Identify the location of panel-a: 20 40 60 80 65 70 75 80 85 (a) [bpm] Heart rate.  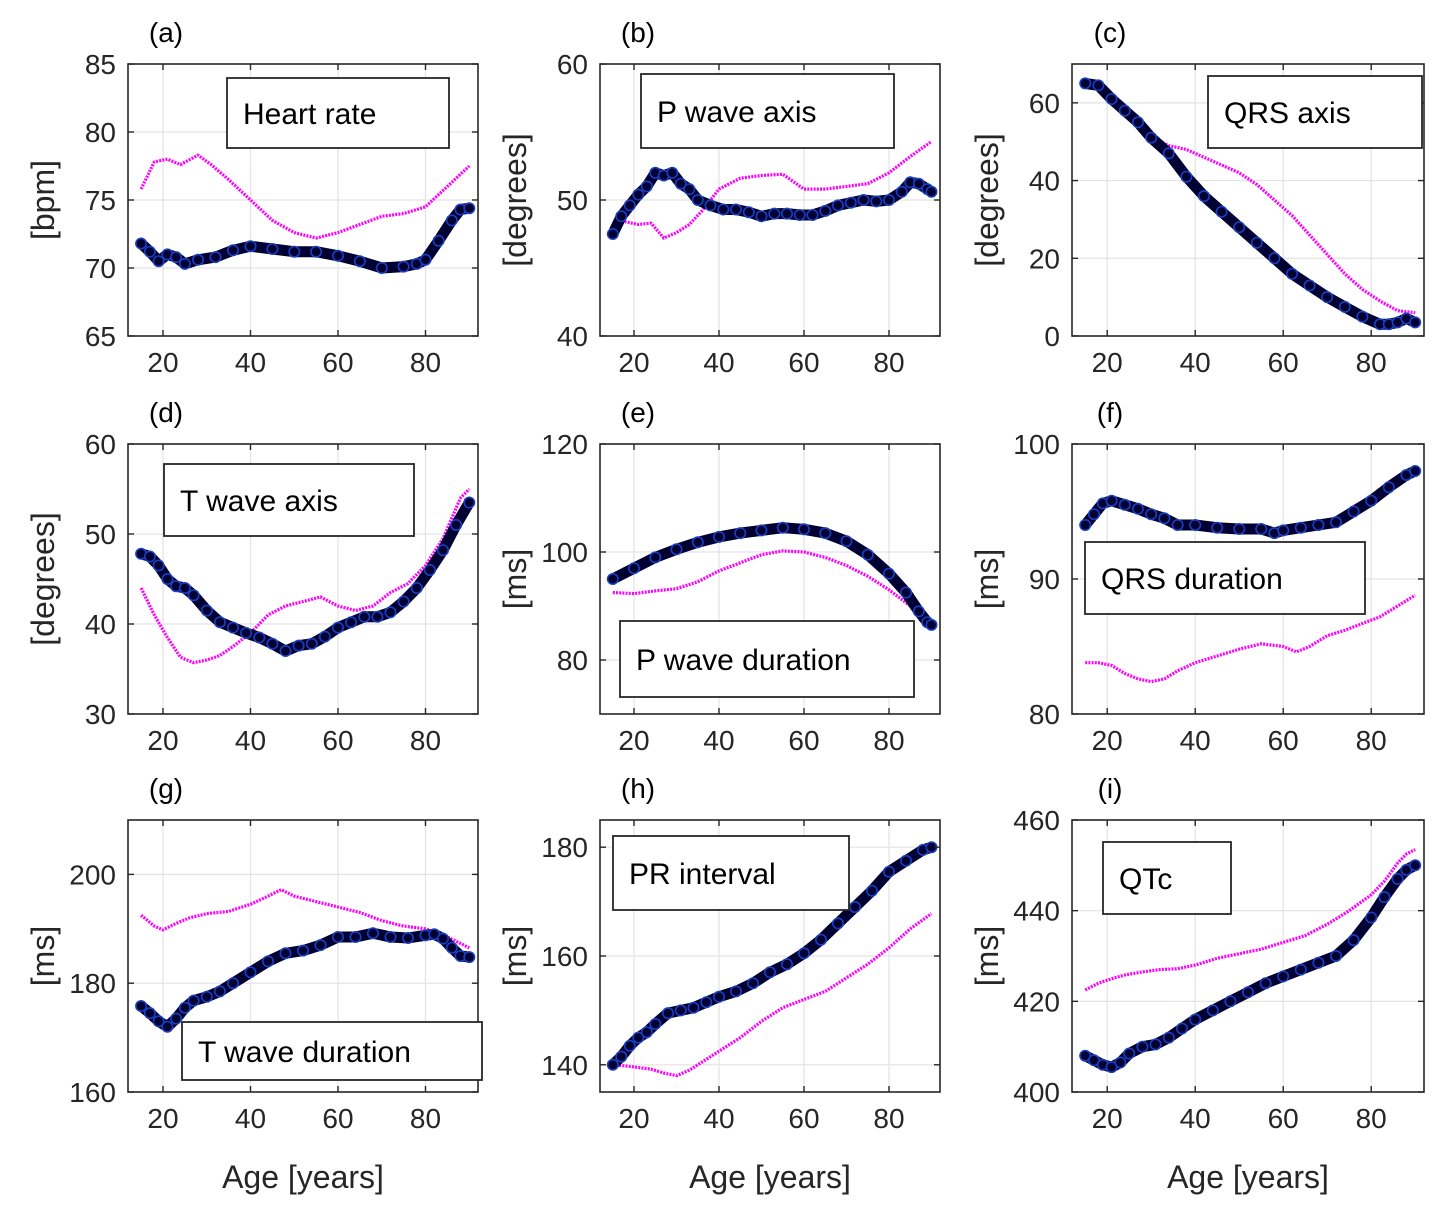
(252, 197).